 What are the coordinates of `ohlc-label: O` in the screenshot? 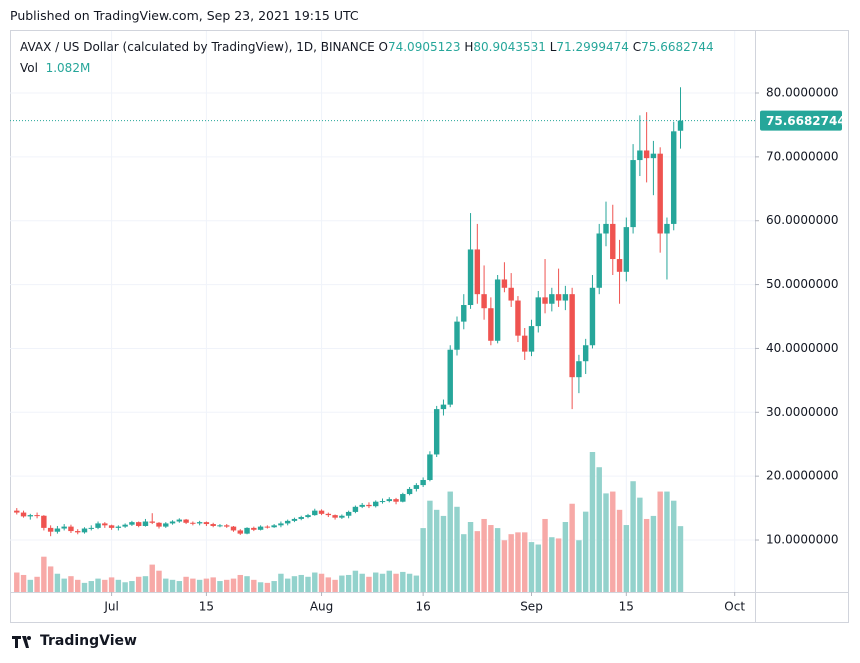 It's located at (383, 47).